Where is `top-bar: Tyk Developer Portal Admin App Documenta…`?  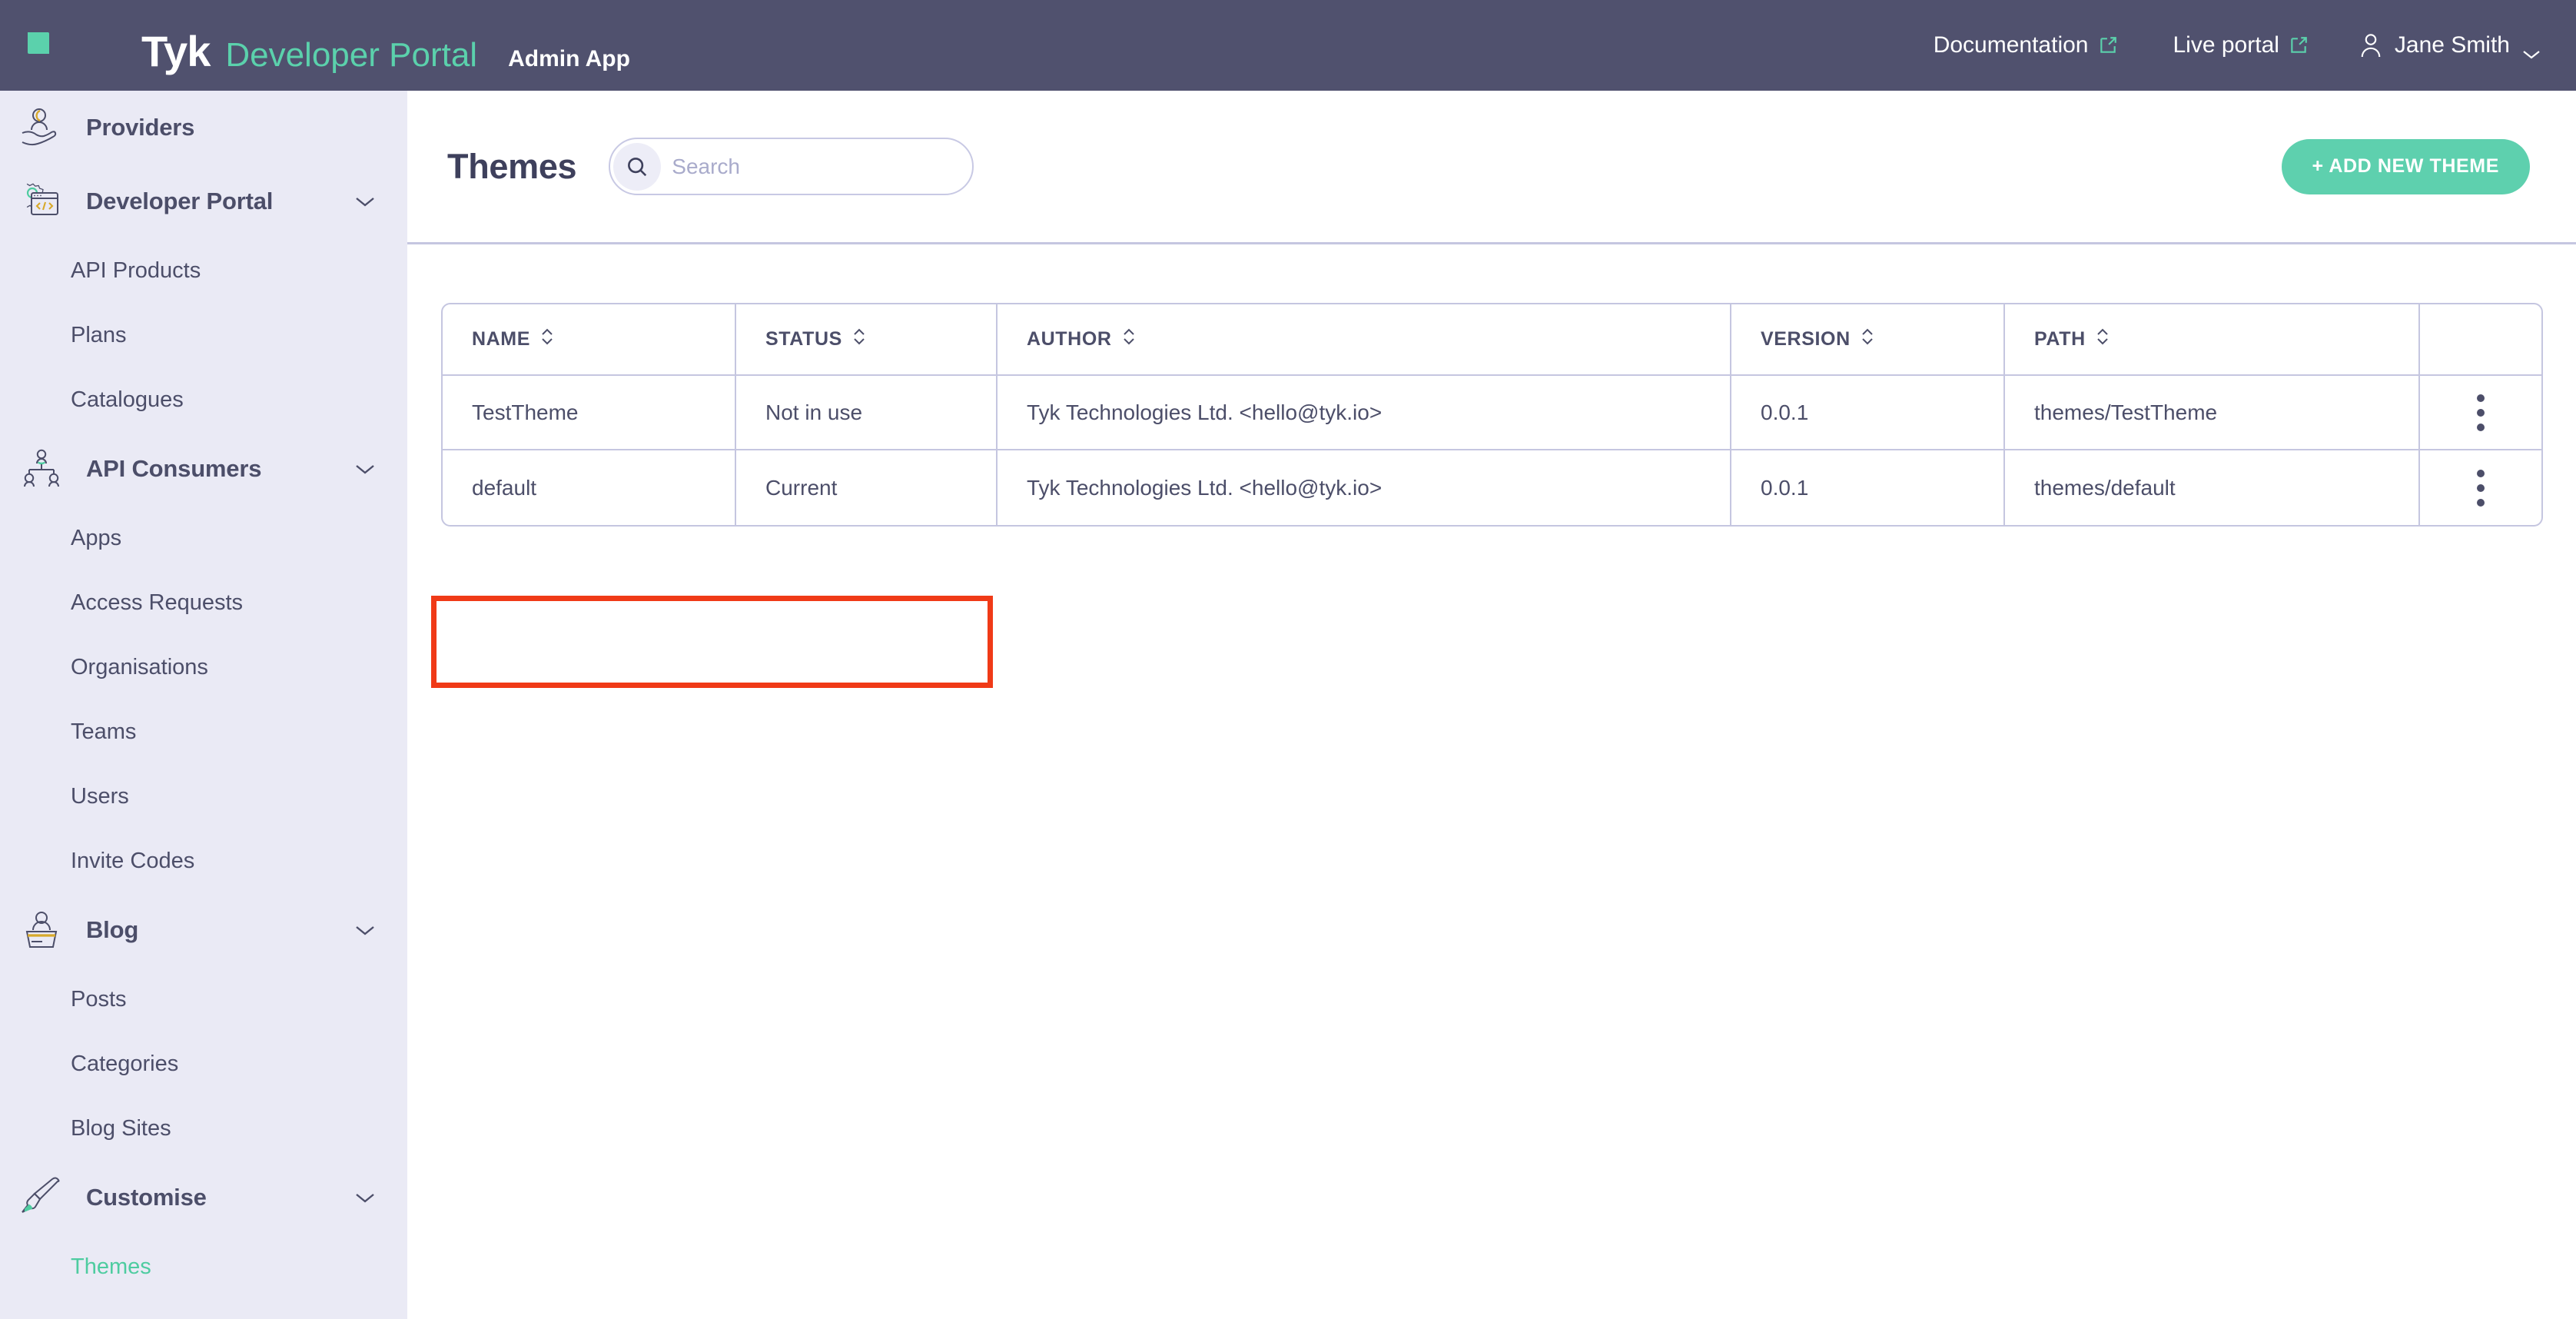 top-bar: Tyk Developer Portal Admin App Documenta… is located at coordinates (1288, 46).